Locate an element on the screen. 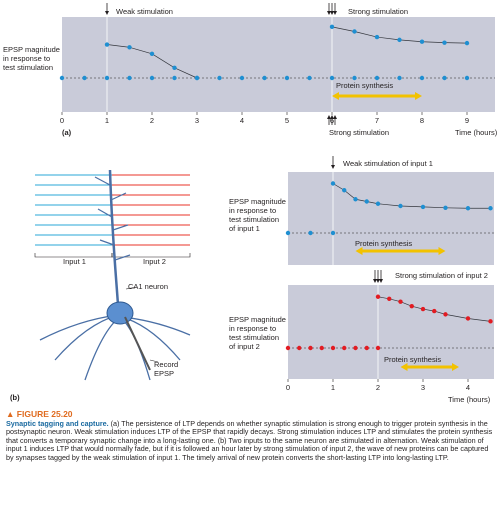 The image size is (500, 522). chart-a-tick-label: 3 is located at coordinates (197, 120).